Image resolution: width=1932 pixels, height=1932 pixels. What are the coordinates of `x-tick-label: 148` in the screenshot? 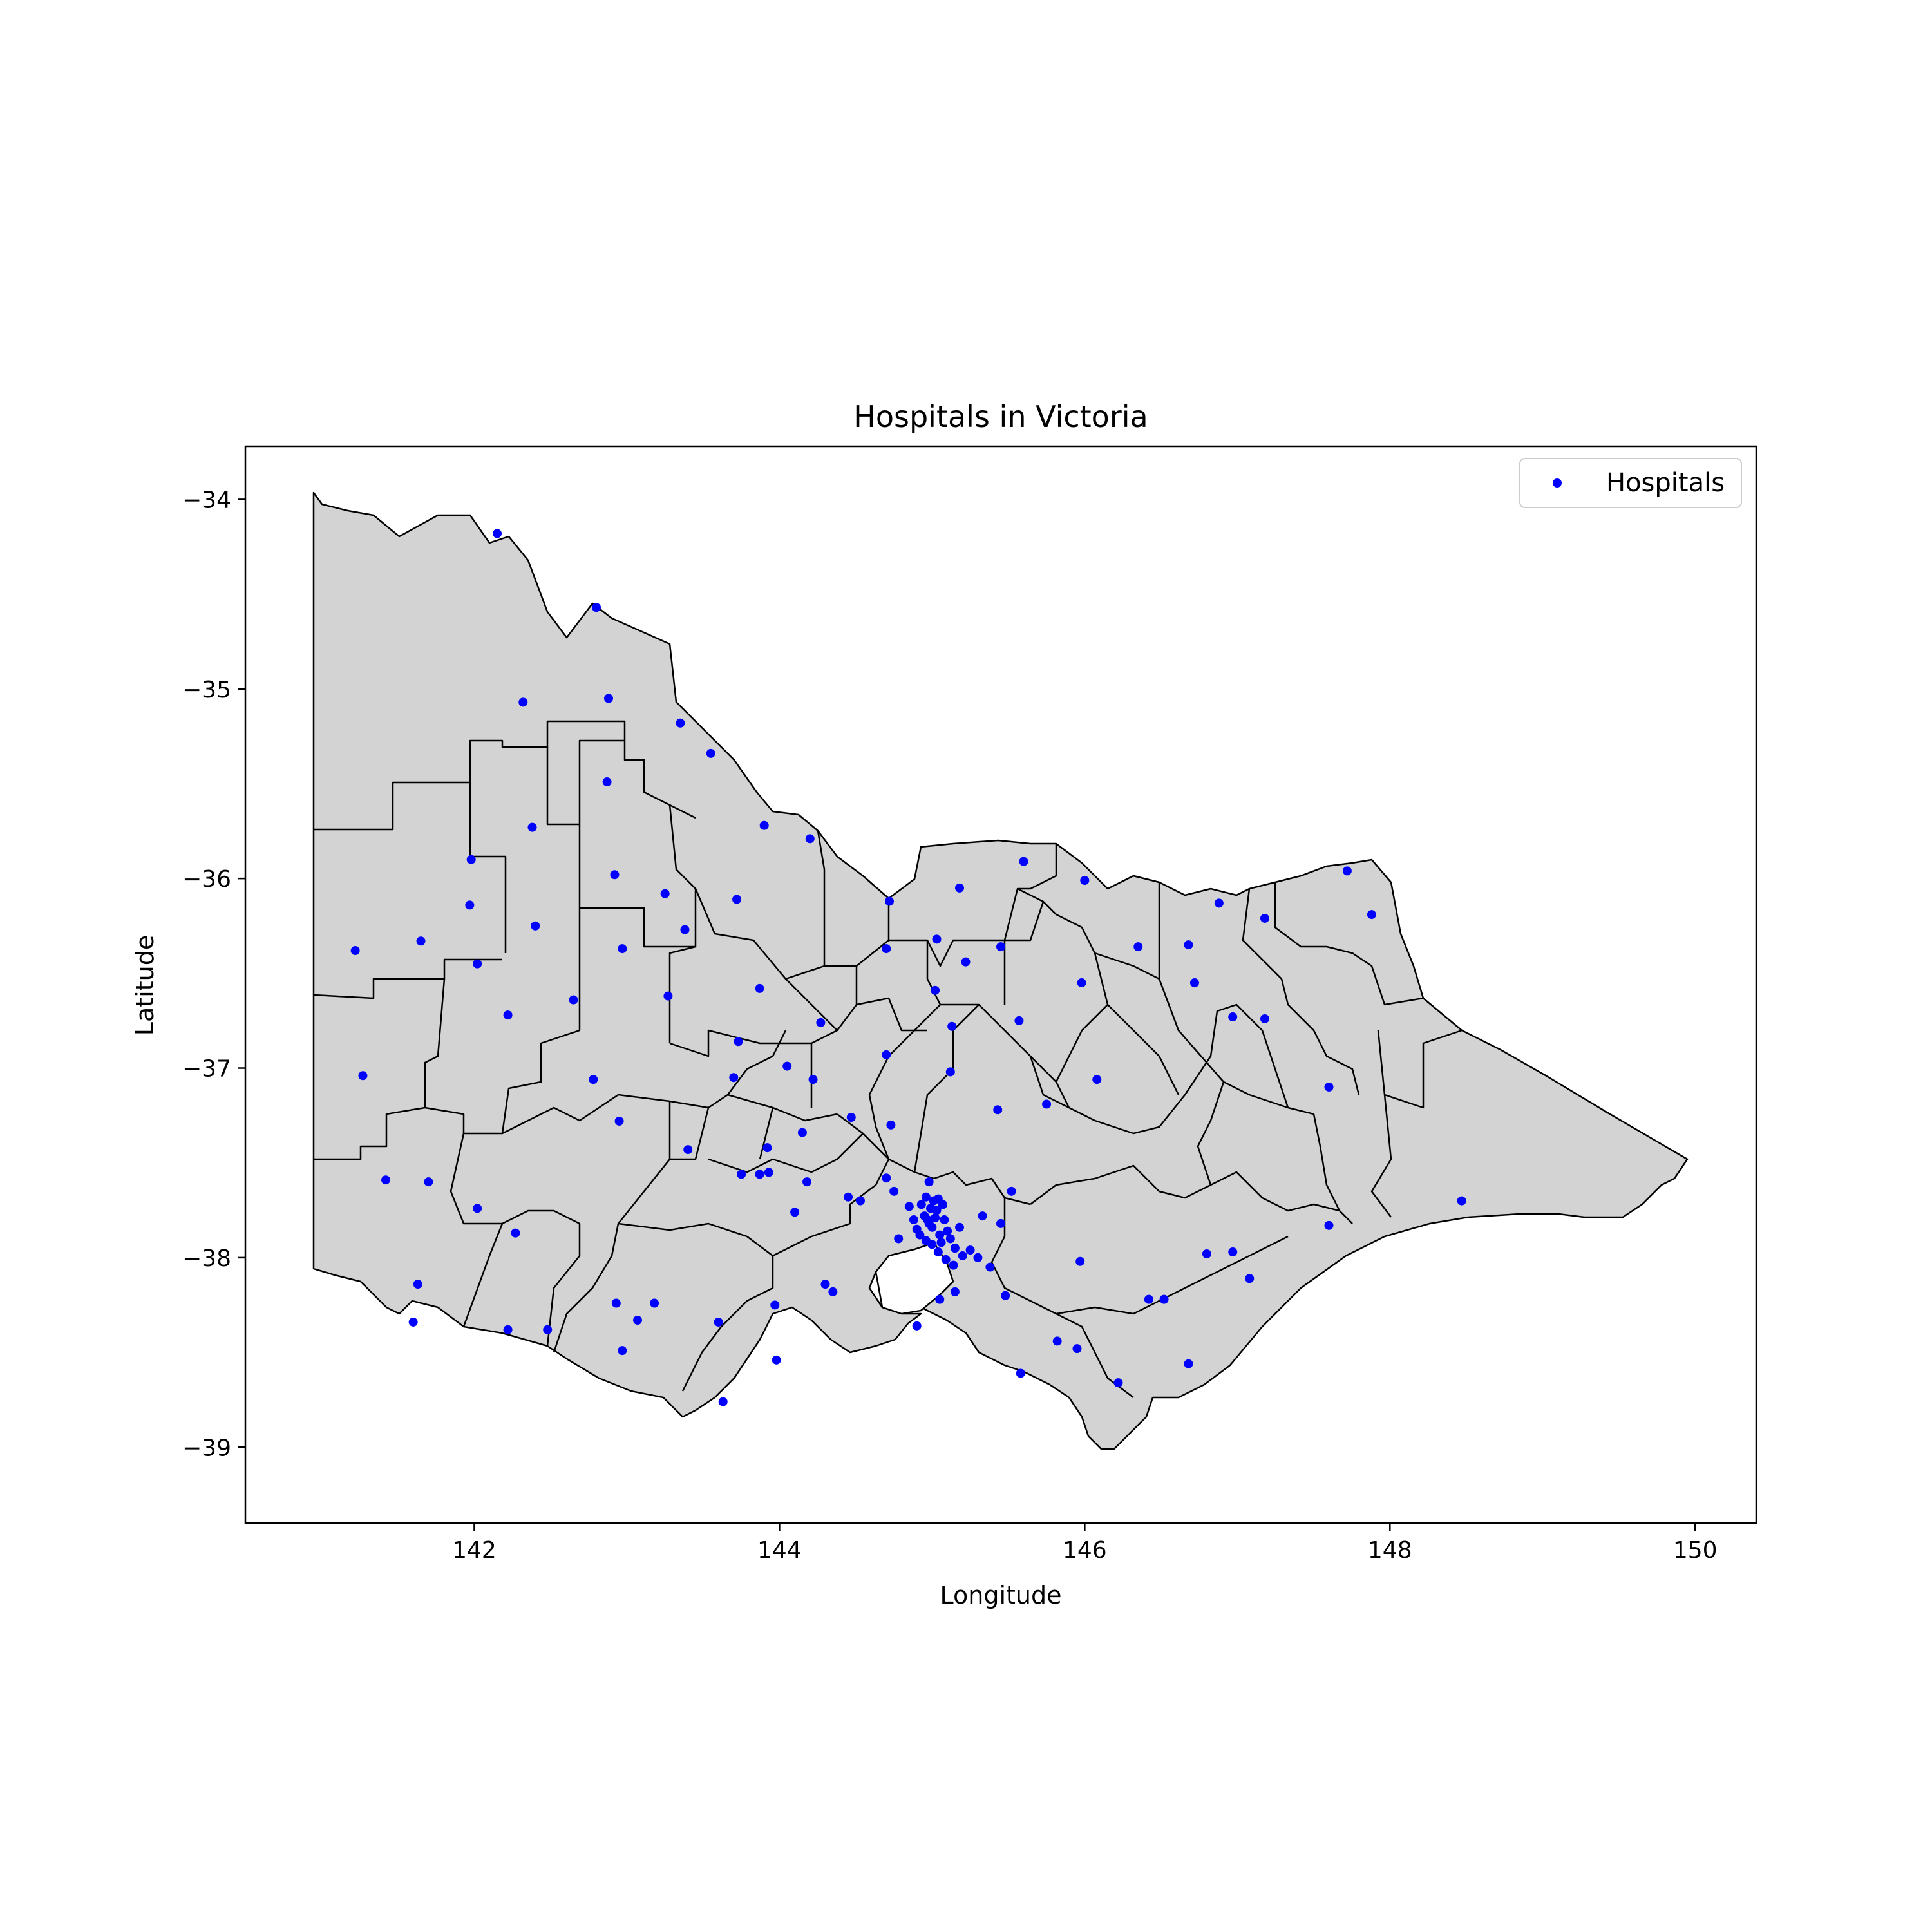 It's located at (1390, 1550).